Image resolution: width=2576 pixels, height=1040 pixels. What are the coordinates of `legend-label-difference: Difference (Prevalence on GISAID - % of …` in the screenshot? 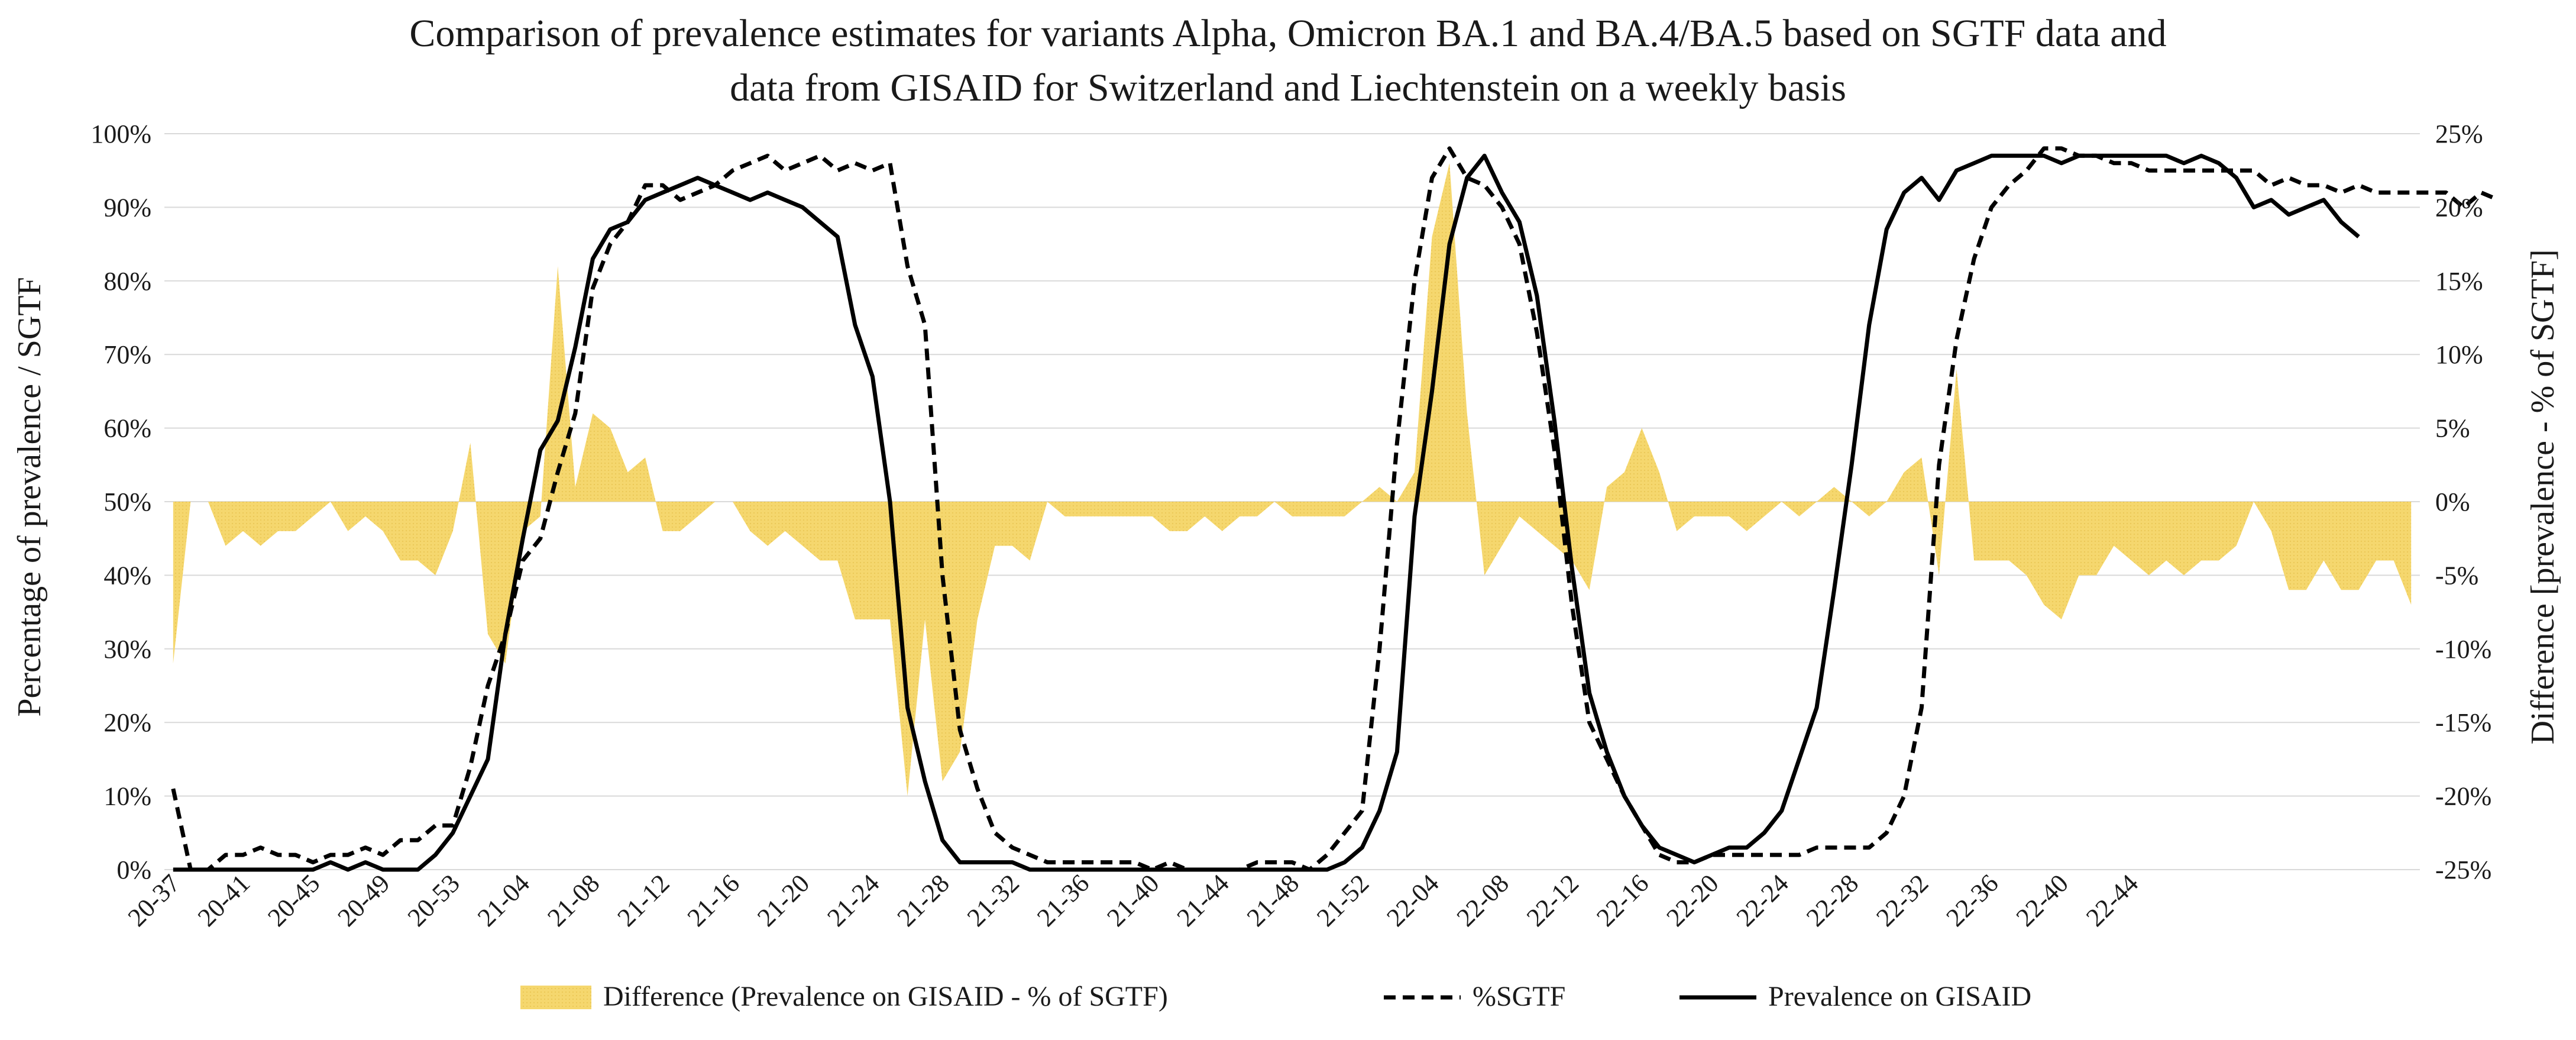 It's located at (886, 996).